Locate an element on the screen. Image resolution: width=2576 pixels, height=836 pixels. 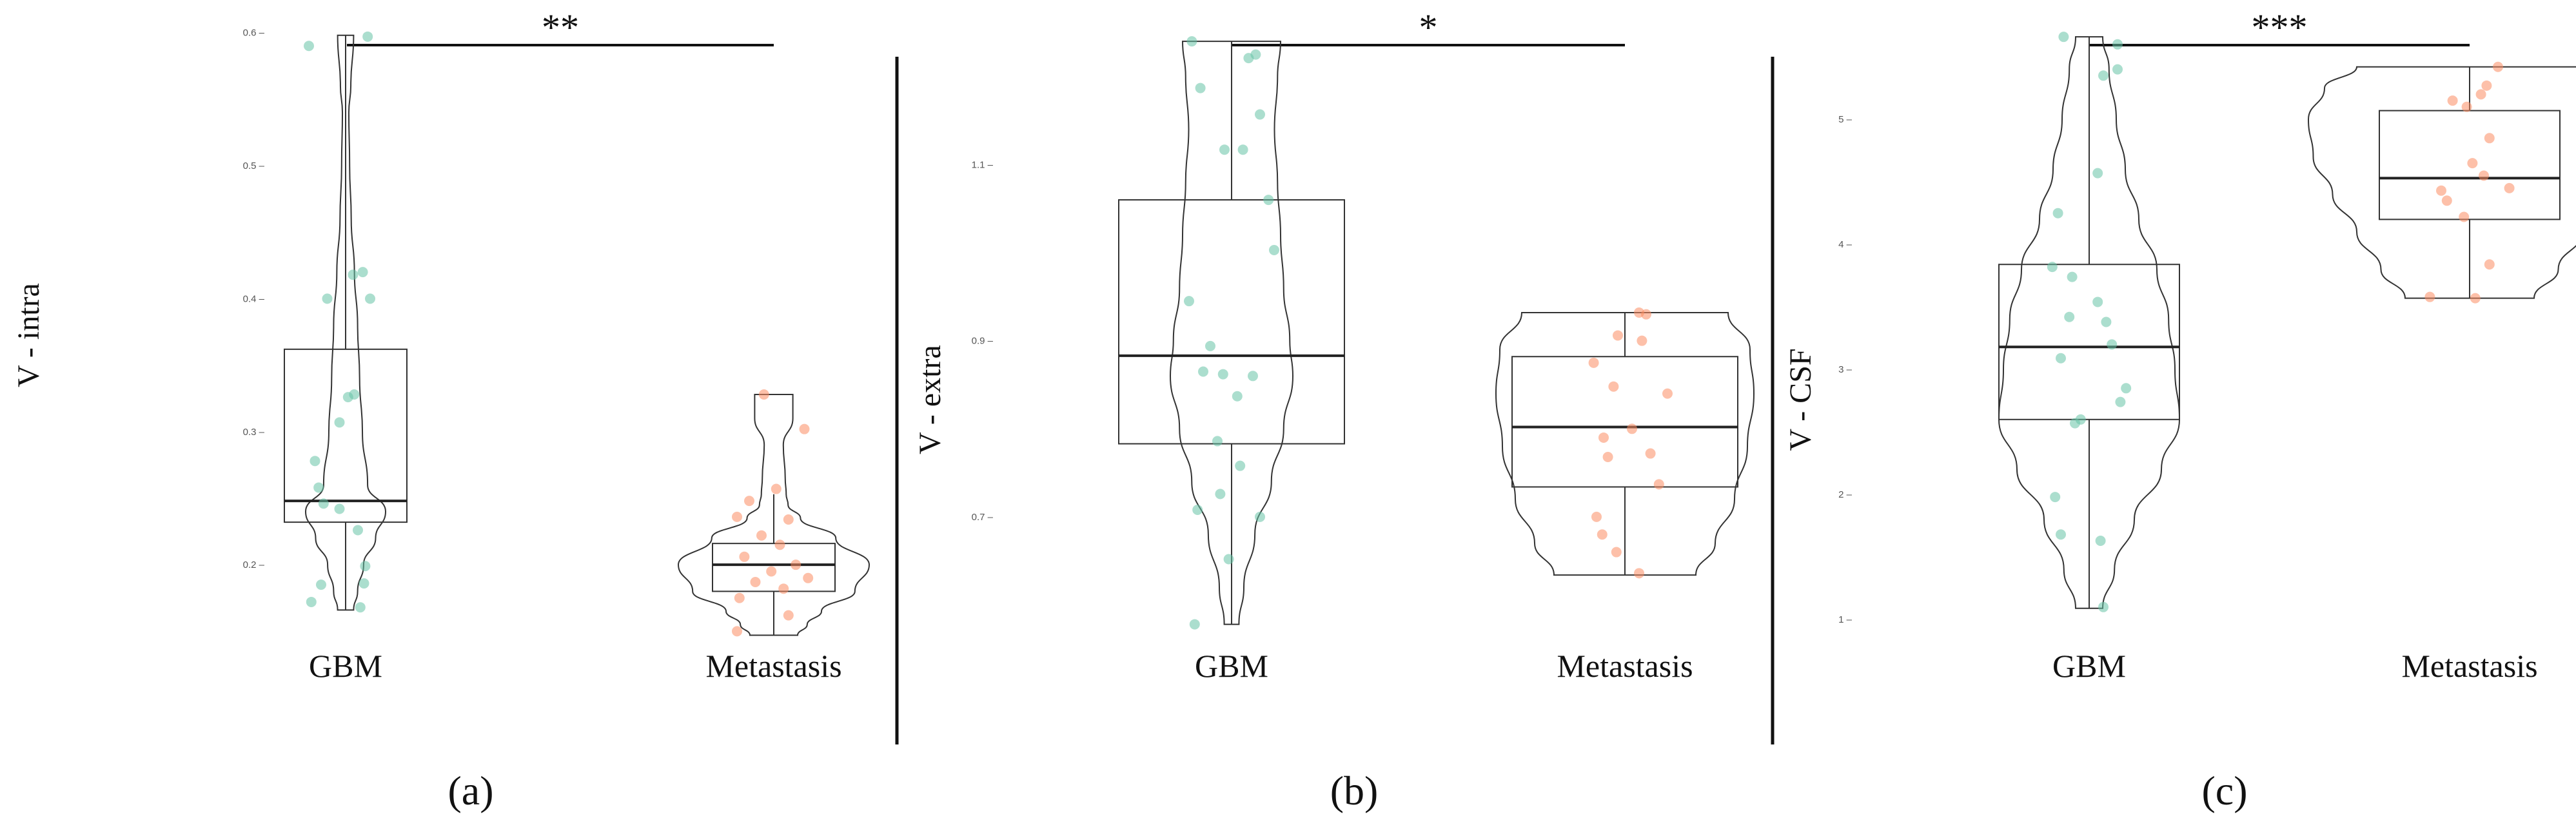
y-tick-label: 0.7 – is located at coordinates (983, 517).